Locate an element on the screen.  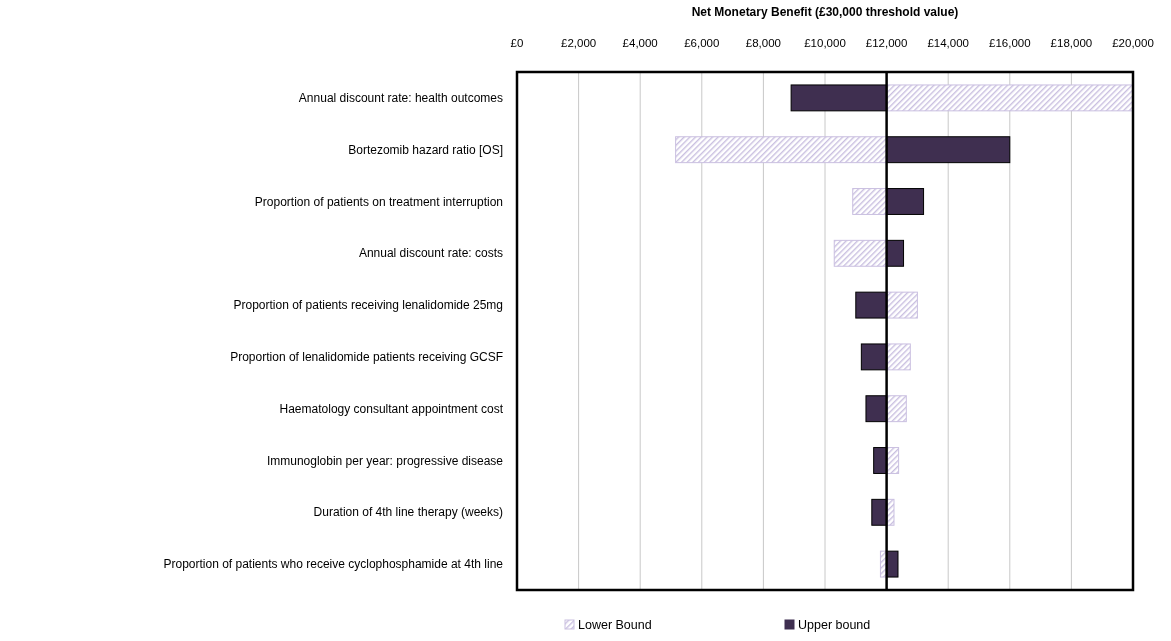
x-tick-label: £0 is located at coordinates (517, 43).